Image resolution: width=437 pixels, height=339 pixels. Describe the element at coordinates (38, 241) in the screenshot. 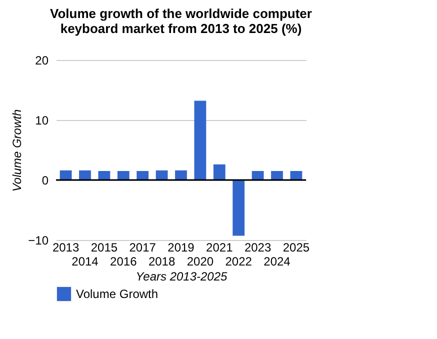

I see `y-tick-label: −10` at that location.